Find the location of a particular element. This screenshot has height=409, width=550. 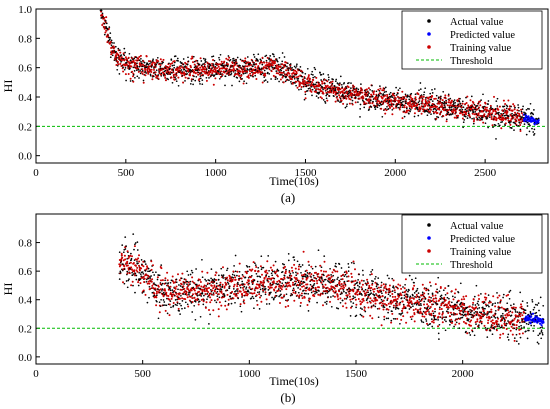

panel-b-y-tick-label: 0.0 is located at coordinates (25, 358).